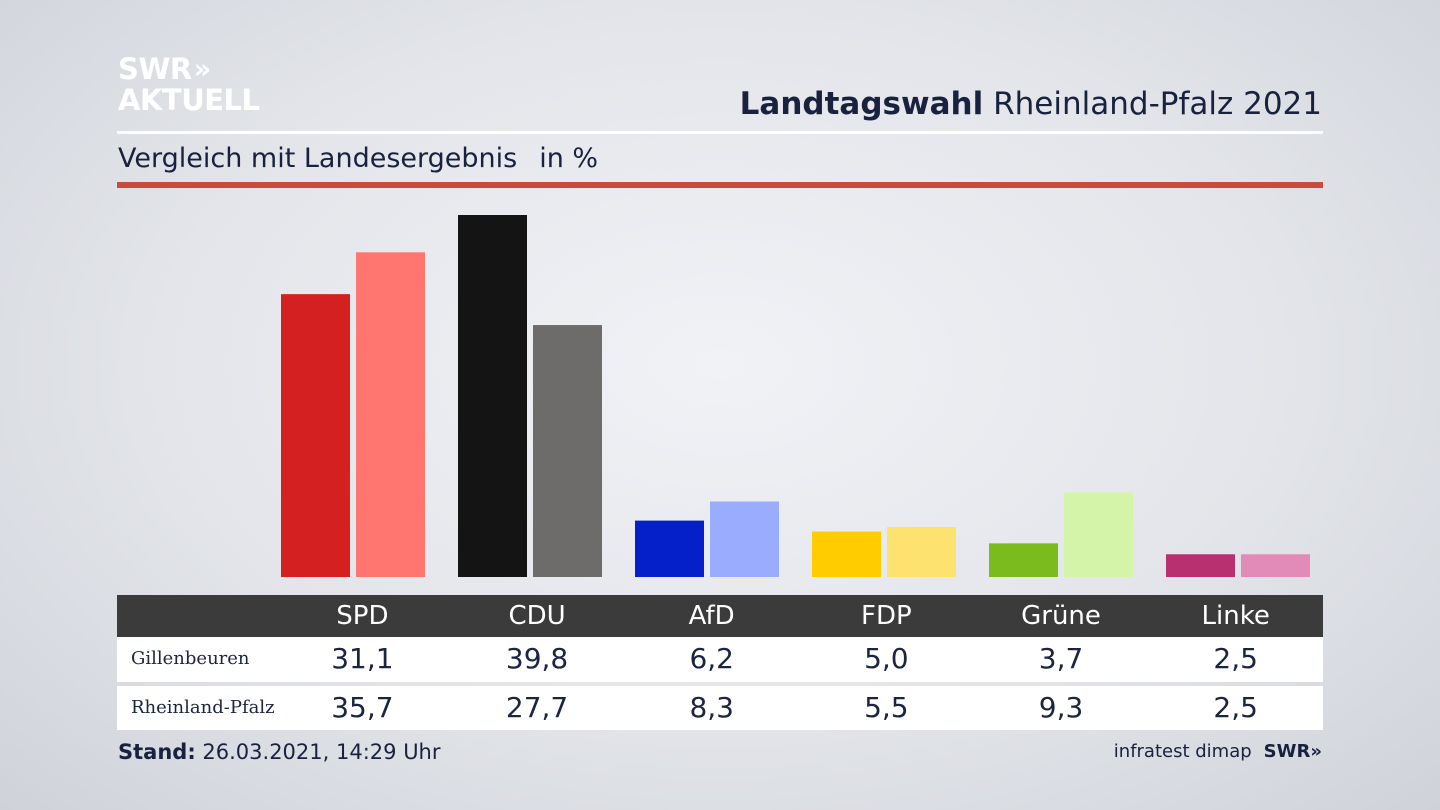  I want to click on table-row: Gillenbeuren 31,1 39,8 6,2 5,0 3,7 2,5, so click(720, 659).